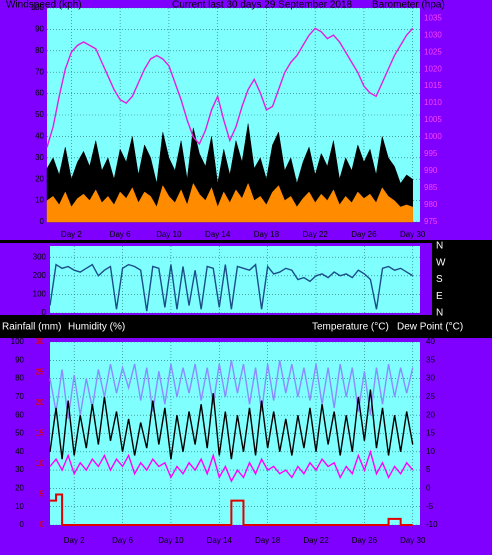  Describe the element at coordinates (408, 5) in the screenshot. I see `y2-axis-label: Barometer (hpa)` at that location.